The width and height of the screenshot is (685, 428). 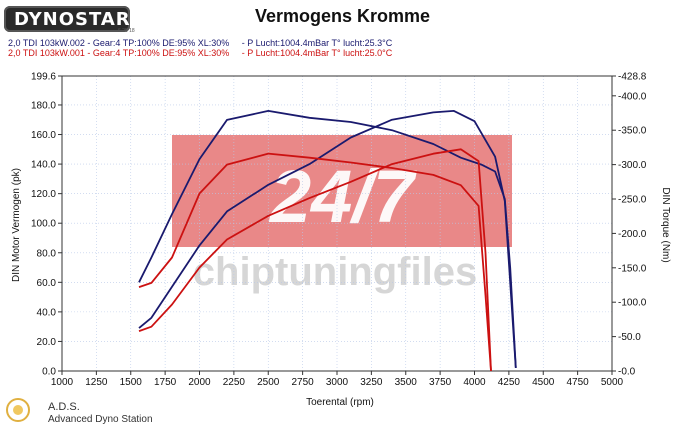 What do you see at coordinates (18, 410) in the screenshot?
I see `ads-logo` at bounding box center [18, 410].